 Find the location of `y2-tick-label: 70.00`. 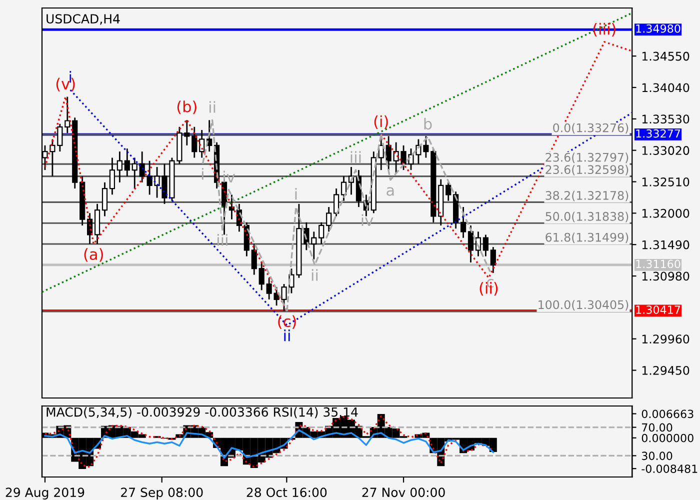

y2-tick-label: 70.00 is located at coordinates (657, 427).